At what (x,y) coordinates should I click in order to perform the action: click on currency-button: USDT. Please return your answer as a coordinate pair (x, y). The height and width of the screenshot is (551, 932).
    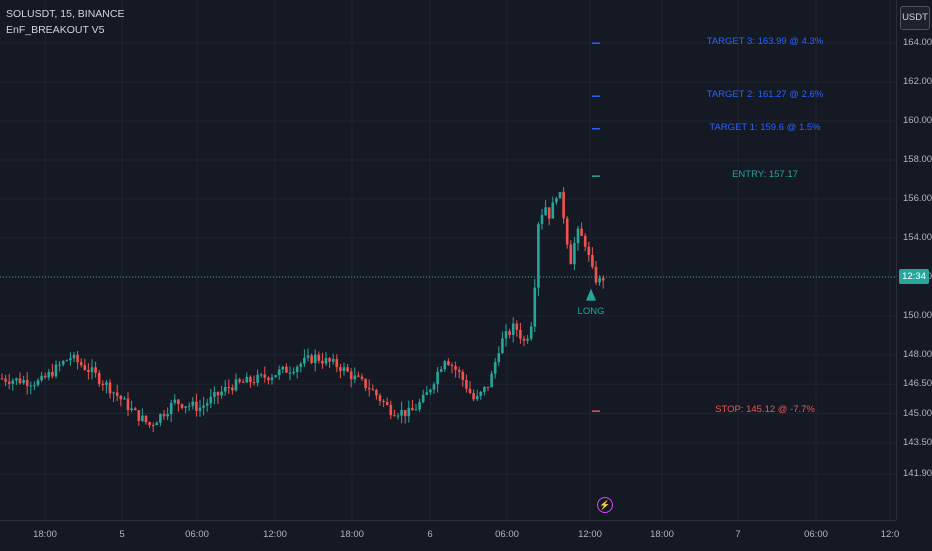
    Looking at the image, I should click on (915, 18).